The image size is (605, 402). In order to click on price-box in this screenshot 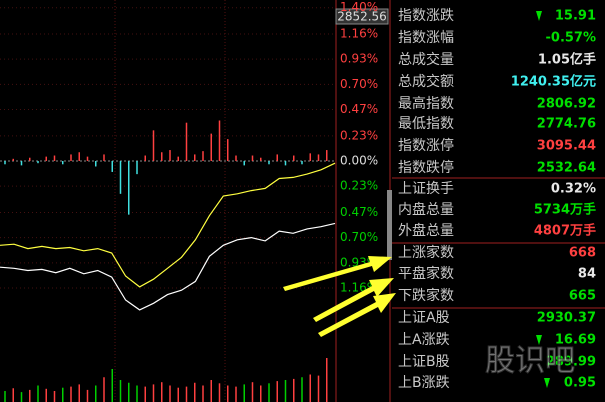, I will do `click(362, 16)`.